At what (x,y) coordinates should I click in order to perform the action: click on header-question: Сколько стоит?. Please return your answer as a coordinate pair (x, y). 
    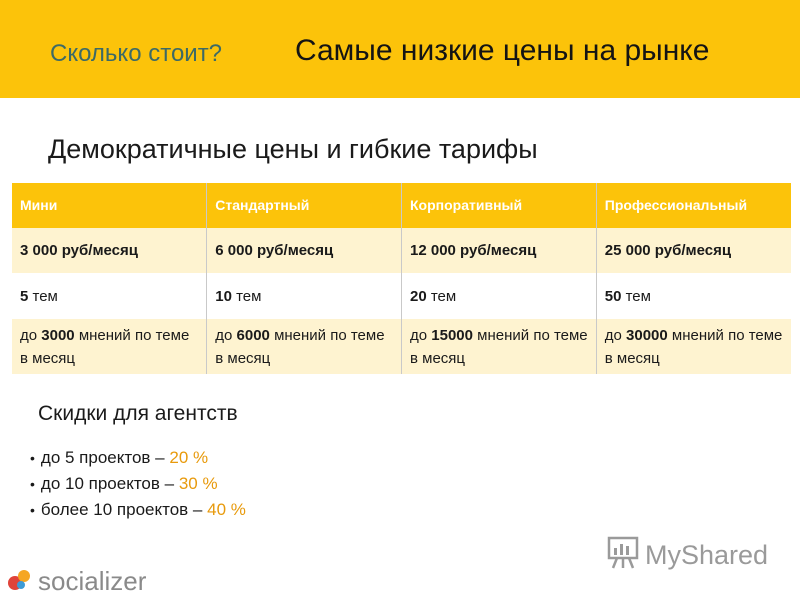
    Looking at the image, I should click on (136, 53).